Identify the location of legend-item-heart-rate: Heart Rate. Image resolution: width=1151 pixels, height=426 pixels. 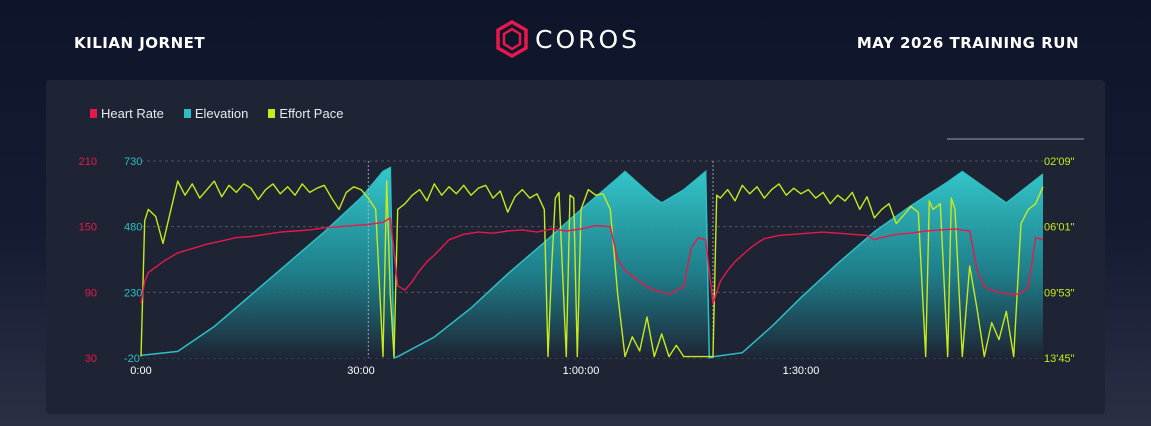
(127, 113).